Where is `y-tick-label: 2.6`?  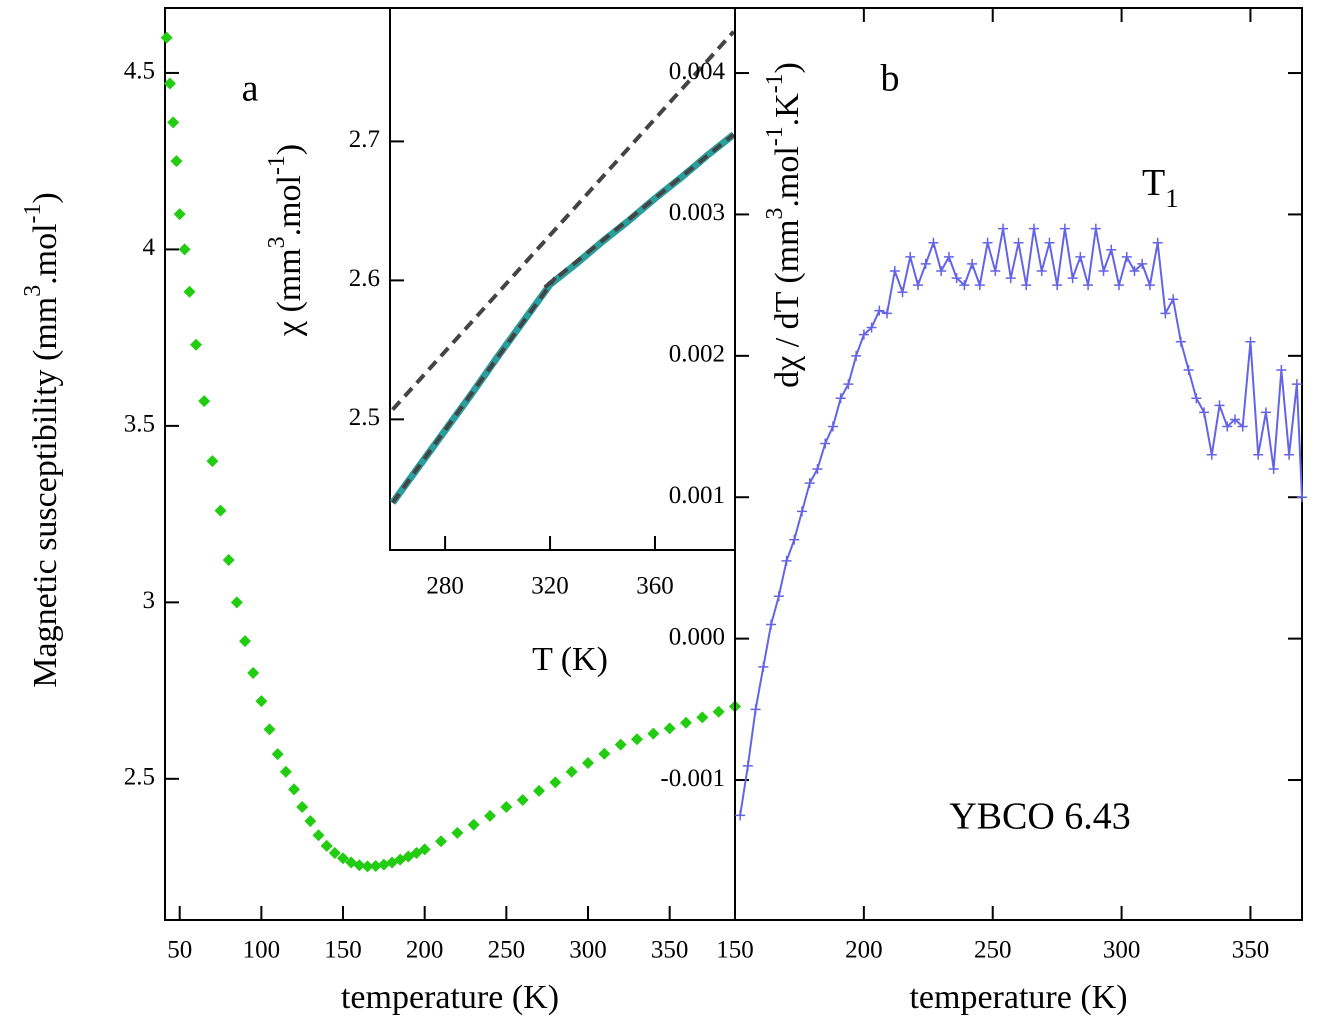
y-tick-label: 2.6 is located at coordinates (364, 278).